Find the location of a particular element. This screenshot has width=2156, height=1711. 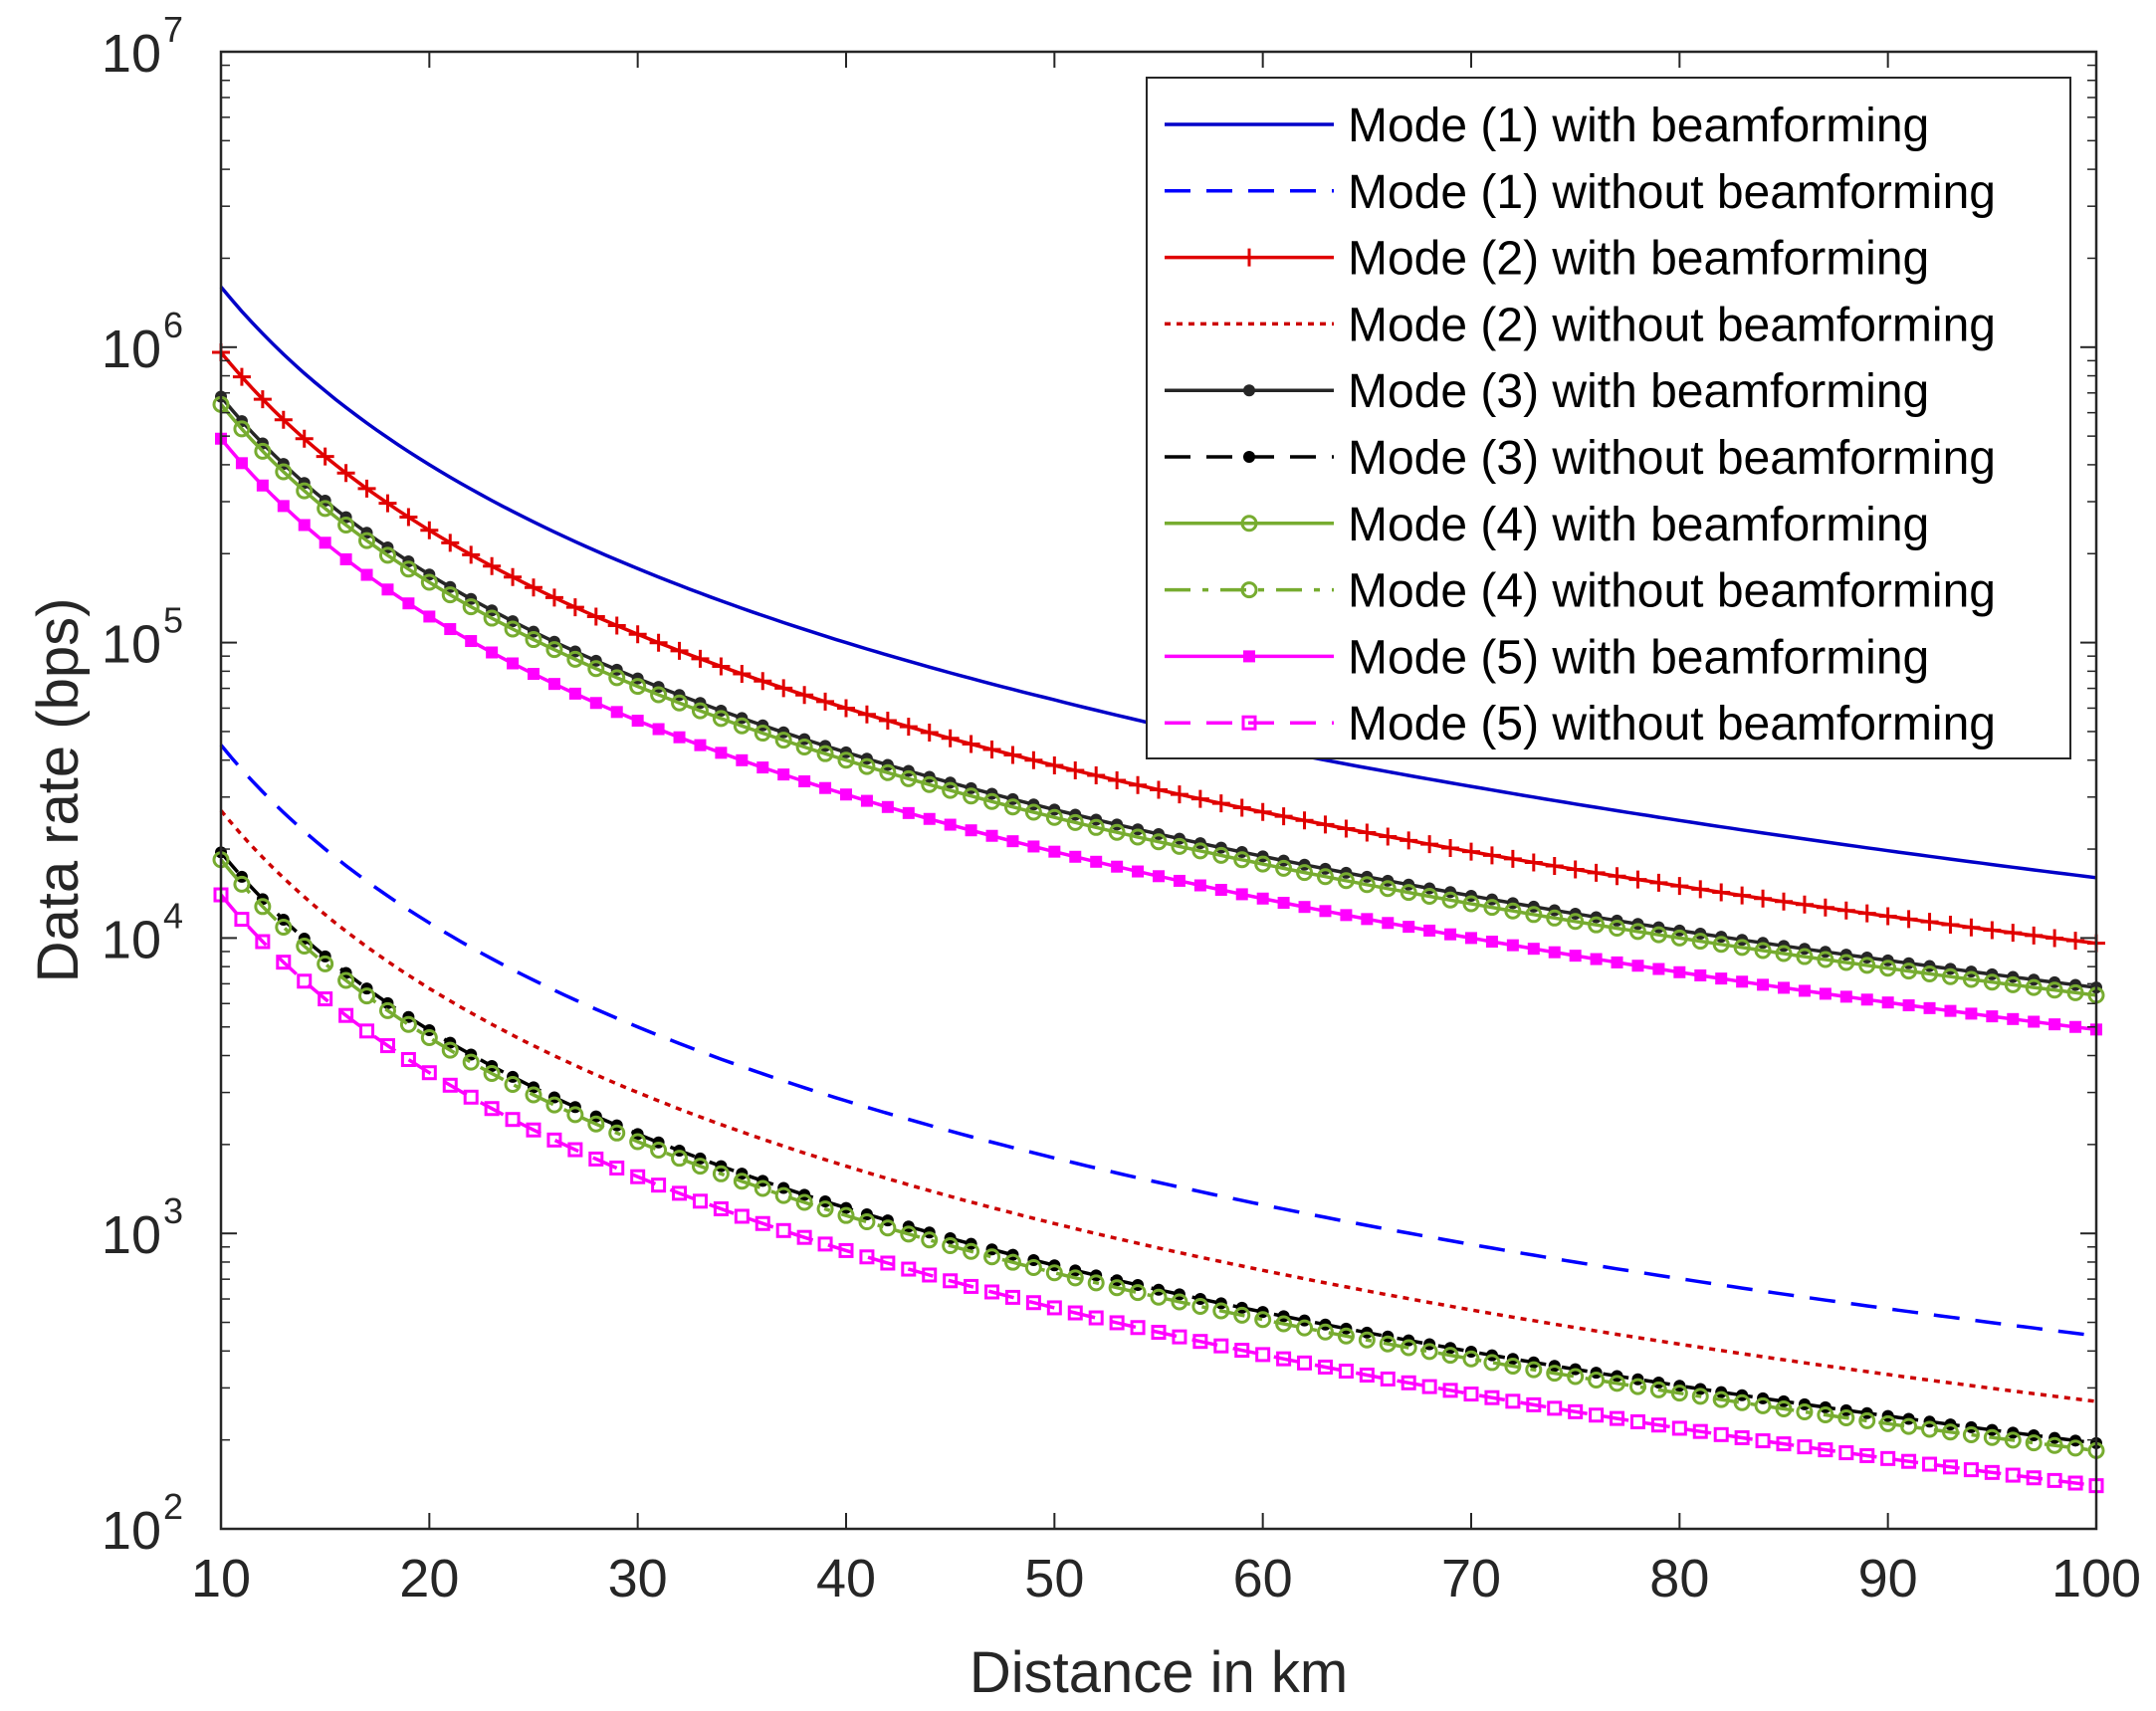

y-axis-title: Data rate (bps) is located at coordinates (58, 790).